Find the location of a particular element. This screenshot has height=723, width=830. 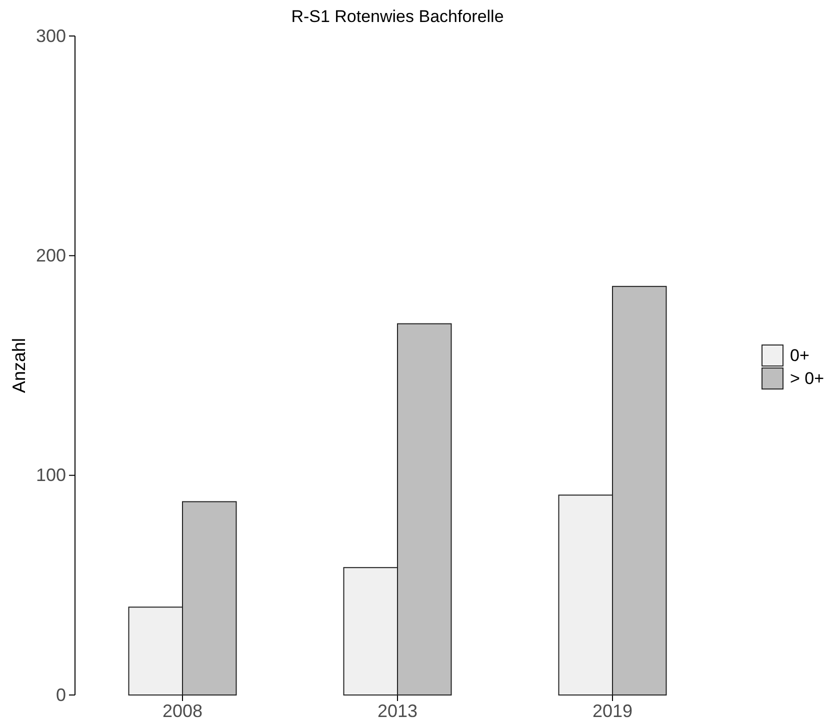

y-tick-label: 100 is located at coordinates (51, 475).